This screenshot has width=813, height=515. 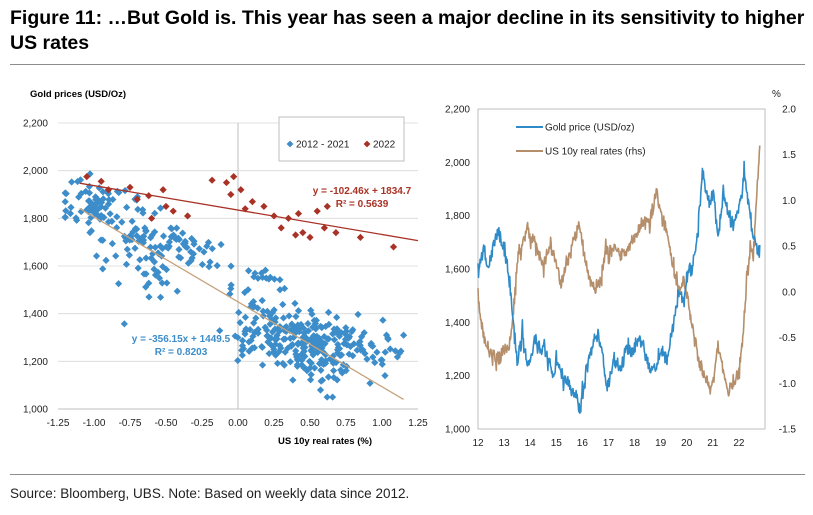 What do you see at coordinates (249, 212) in the screenshot?
I see `trendline-2022` at bounding box center [249, 212].